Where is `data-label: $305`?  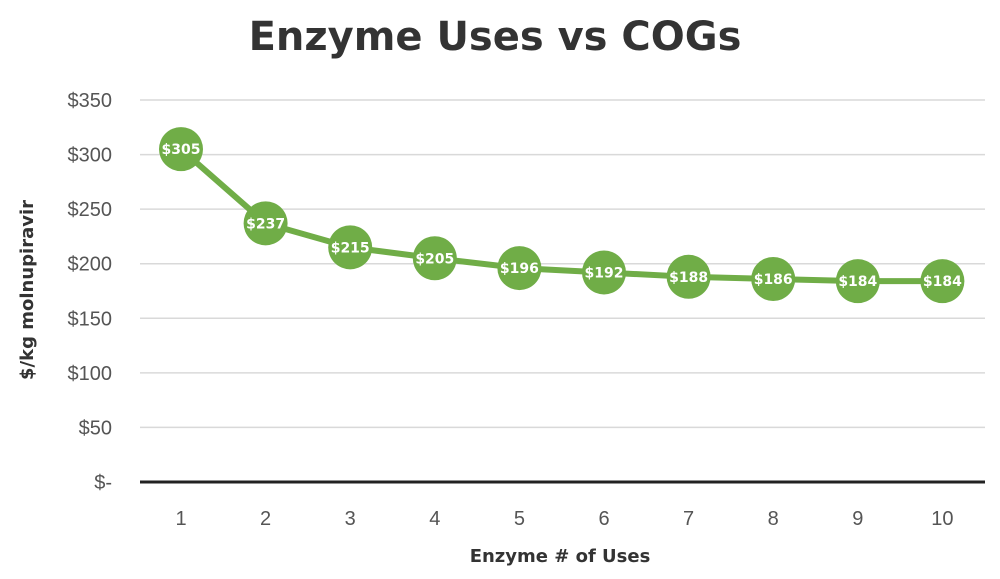 data-label: $305 is located at coordinates (181, 150).